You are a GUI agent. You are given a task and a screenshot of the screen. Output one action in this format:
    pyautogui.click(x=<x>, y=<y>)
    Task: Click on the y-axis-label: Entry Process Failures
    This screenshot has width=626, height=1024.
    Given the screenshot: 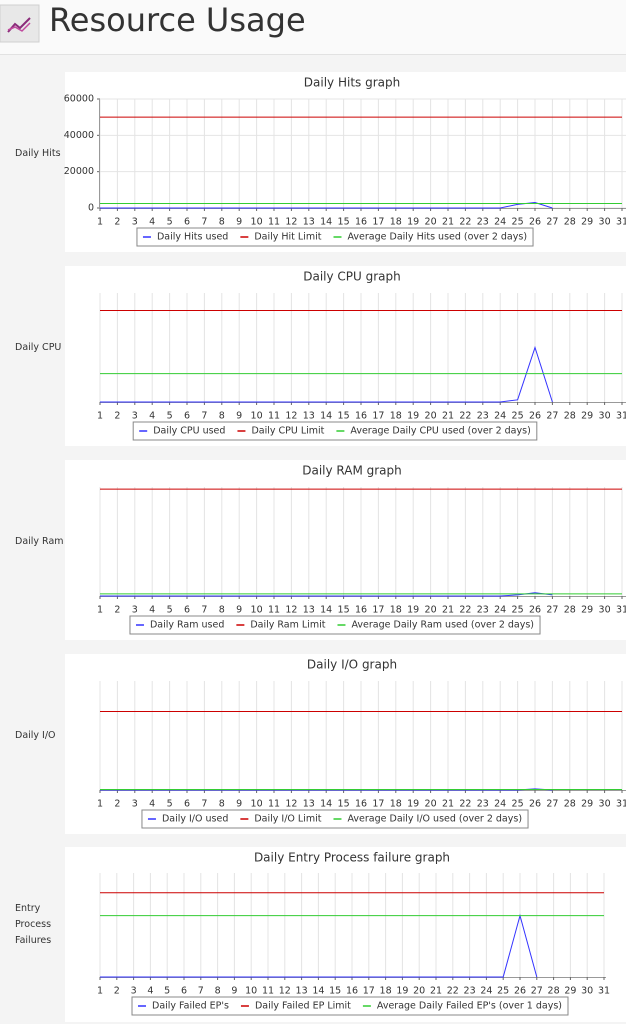 What is the action you would take?
    pyautogui.click(x=33, y=924)
    